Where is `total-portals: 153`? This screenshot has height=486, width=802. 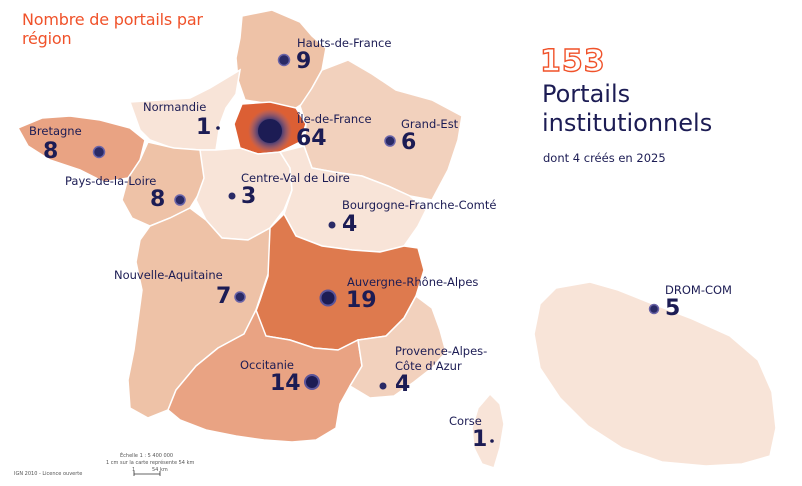
total-portals: 153 is located at coordinates (572, 61).